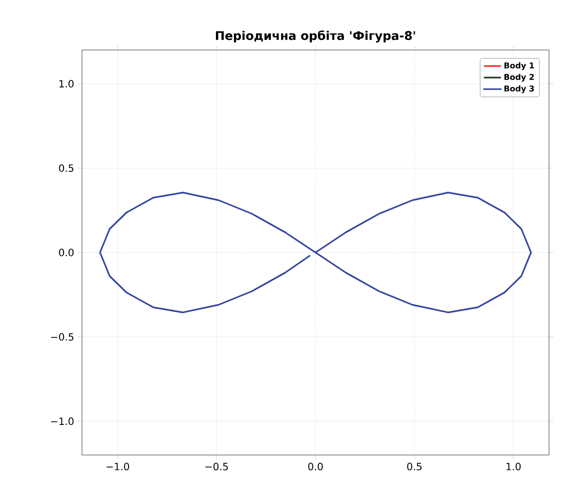  What do you see at coordinates (513, 466) in the screenshot?
I see `x-tick-label: 1.0` at bounding box center [513, 466].